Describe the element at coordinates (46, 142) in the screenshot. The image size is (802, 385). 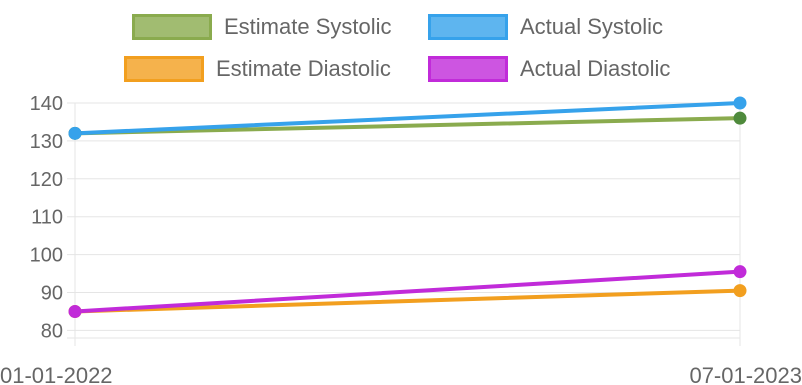
I see `y-tick-label: 130` at that location.